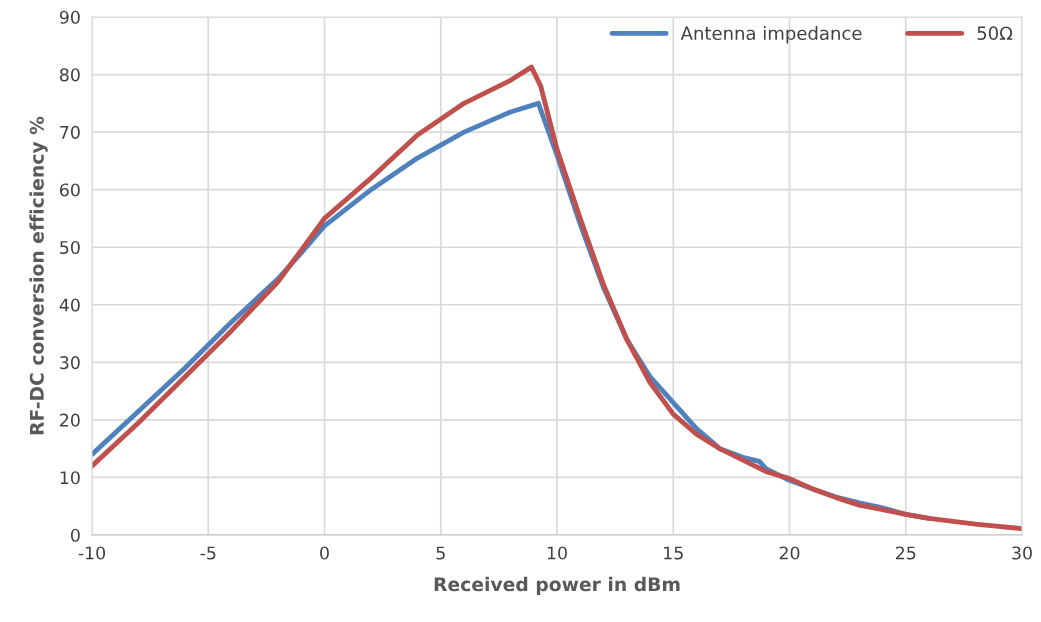 The image size is (1041, 622). Describe the element at coordinates (70, 420) in the screenshot. I see `y-tick-label: 20` at that location.